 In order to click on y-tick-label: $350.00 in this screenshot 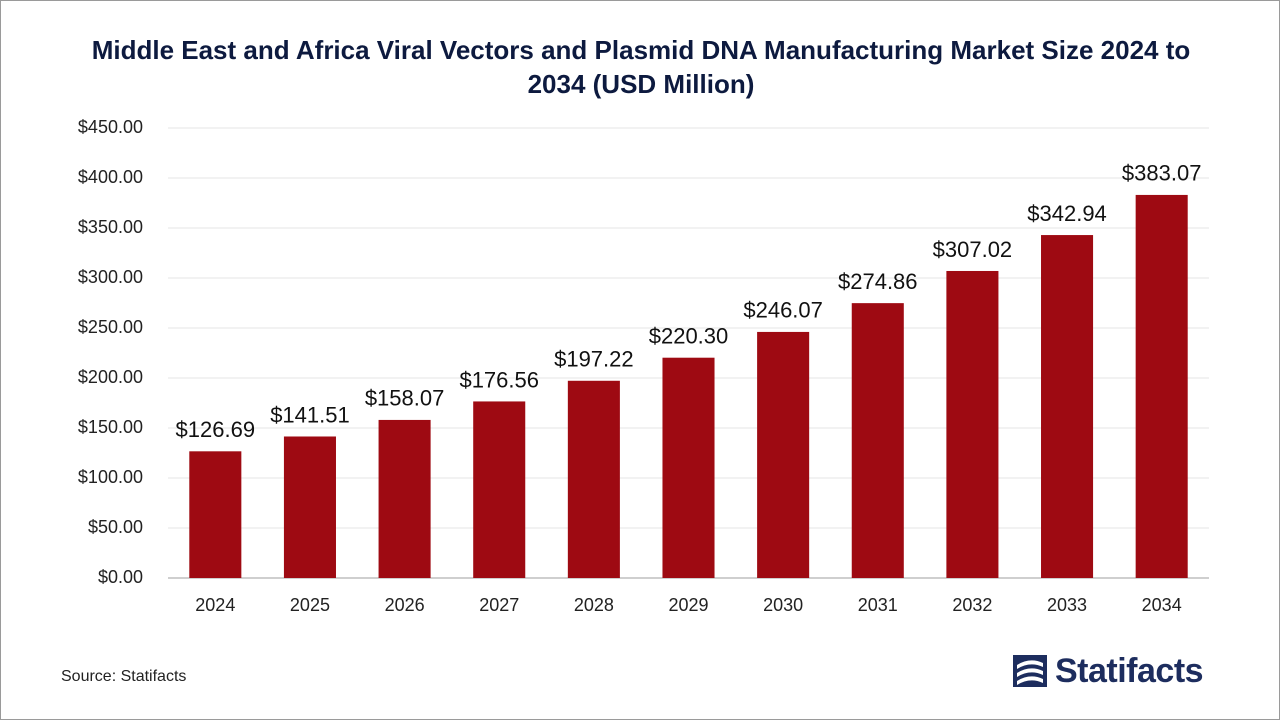, I will do `click(110, 227)`.